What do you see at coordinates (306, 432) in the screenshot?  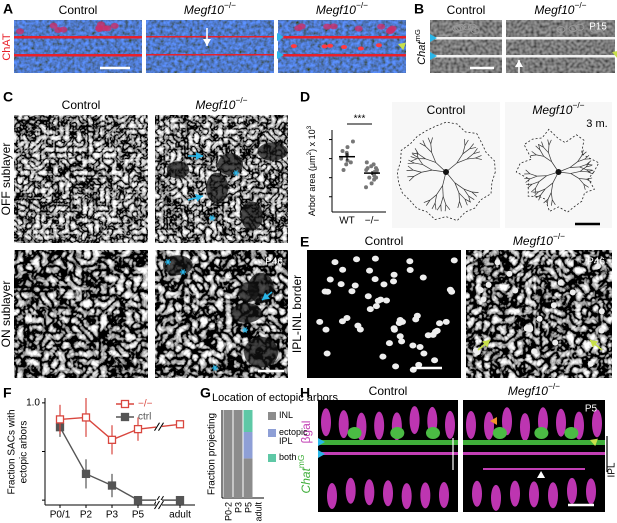 I see `stain-label: βgal` at bounding box center [306, 432].